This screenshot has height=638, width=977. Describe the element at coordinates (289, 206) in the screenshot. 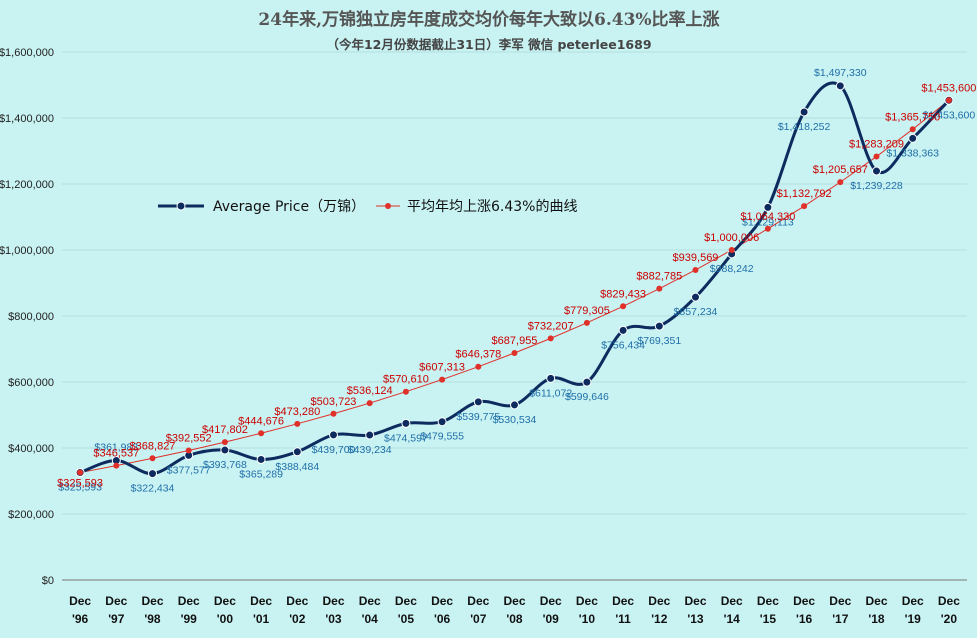

I see `legend-label-average-price: Average Price（万锦）` at that location.